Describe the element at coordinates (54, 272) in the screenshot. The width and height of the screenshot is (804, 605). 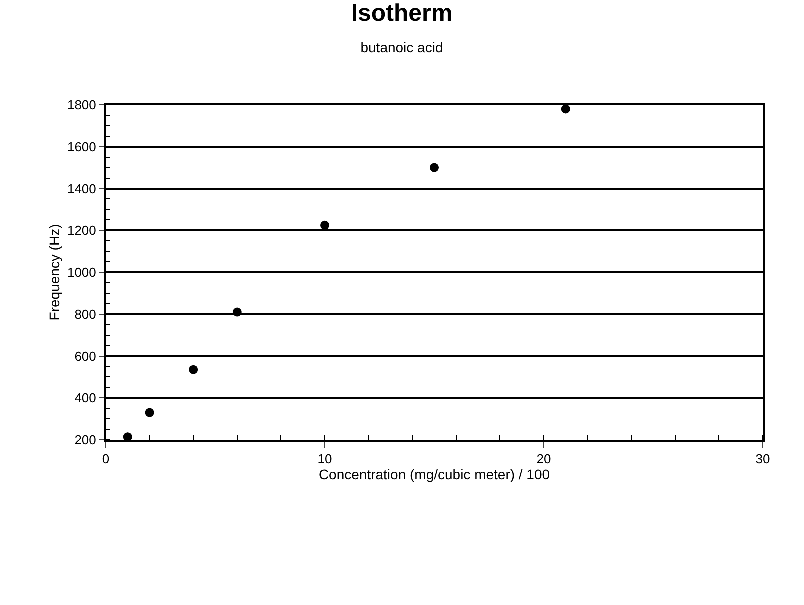
I see `y-axis-title: Frequency (Hz)` at that location.